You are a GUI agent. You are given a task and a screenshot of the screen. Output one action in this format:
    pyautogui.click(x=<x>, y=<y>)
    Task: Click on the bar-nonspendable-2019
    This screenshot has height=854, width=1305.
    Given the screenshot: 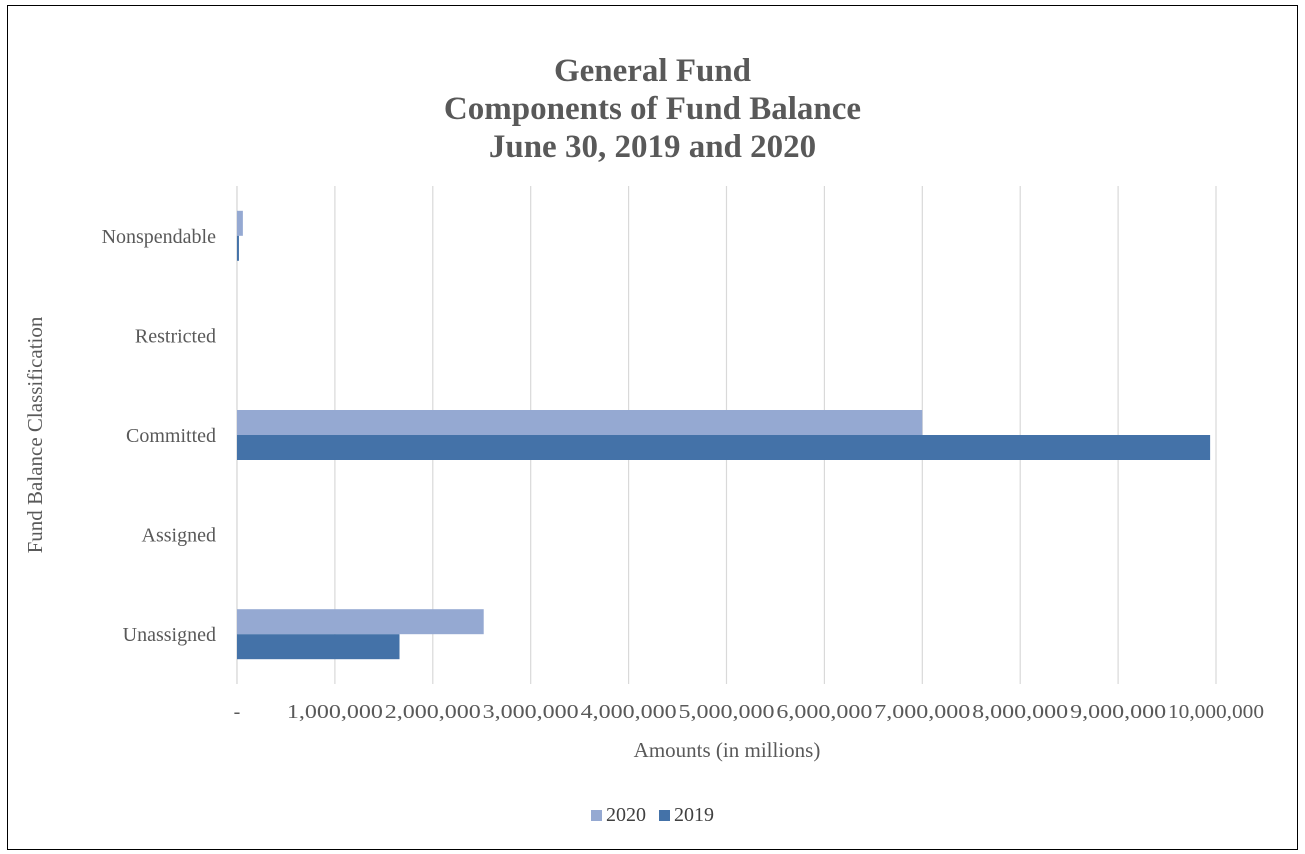 What is the action you would take?
    pyautogui.click(x=238, y=248)
    